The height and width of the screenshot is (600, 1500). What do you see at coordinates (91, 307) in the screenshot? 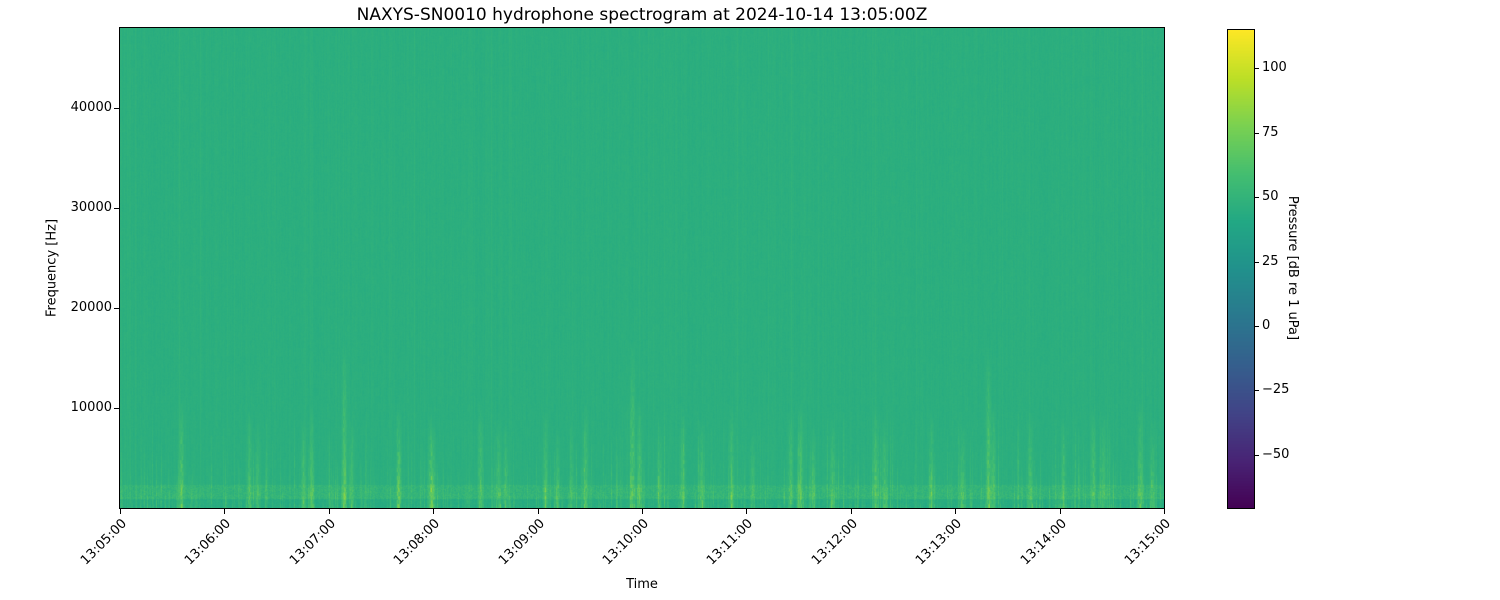
I see `y-tick-label: 20000` at bounding box center [91, 307].